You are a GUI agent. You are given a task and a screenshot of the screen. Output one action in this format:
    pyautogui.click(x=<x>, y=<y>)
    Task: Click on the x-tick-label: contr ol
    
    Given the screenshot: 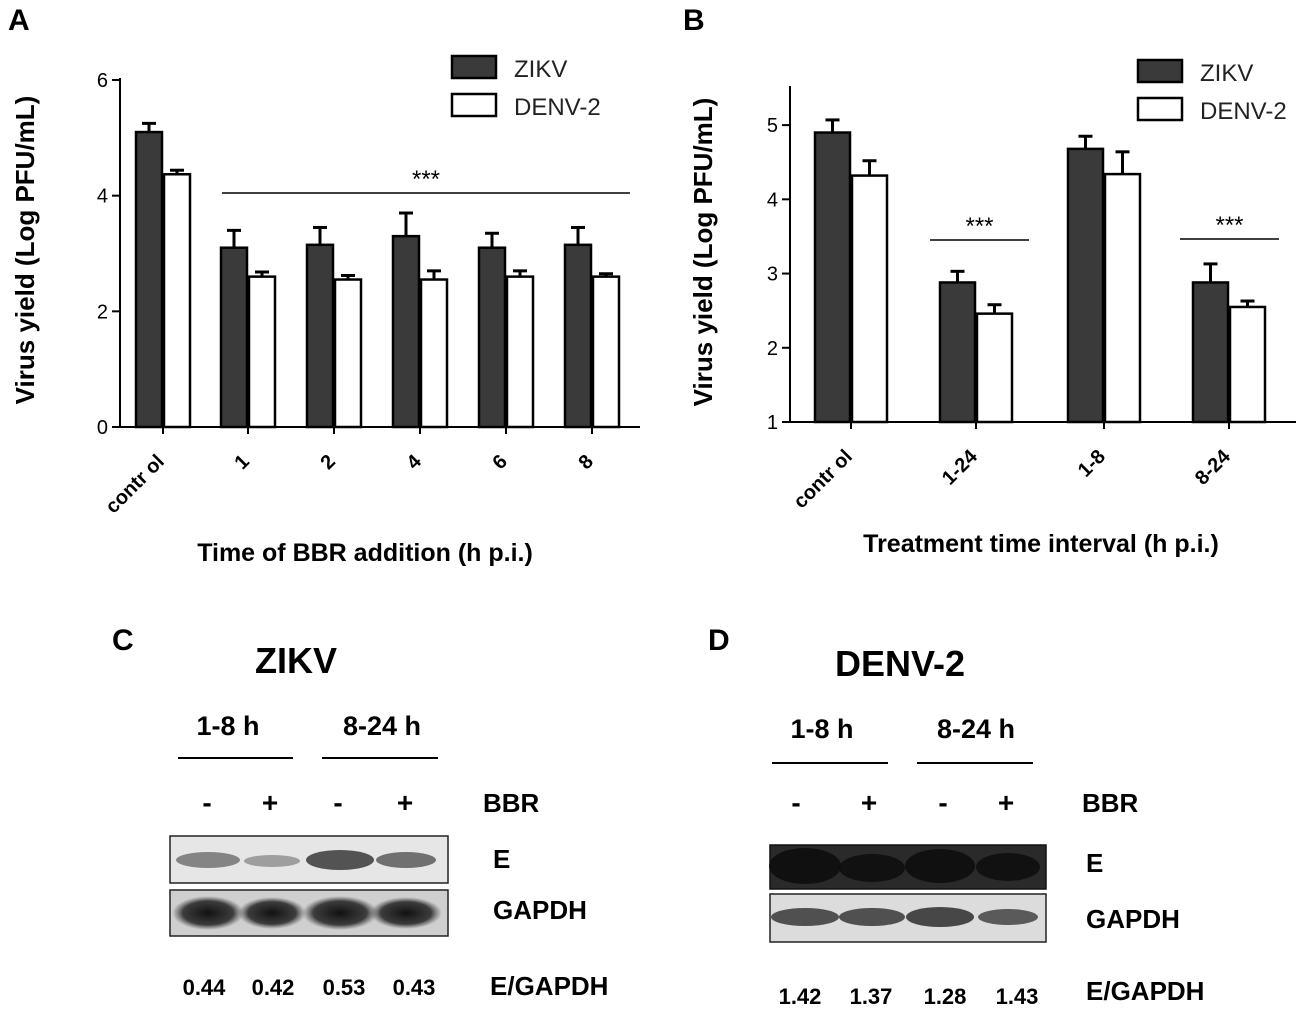 What is the action you would take?
    pyautogui.click(x=822, y=479)
    